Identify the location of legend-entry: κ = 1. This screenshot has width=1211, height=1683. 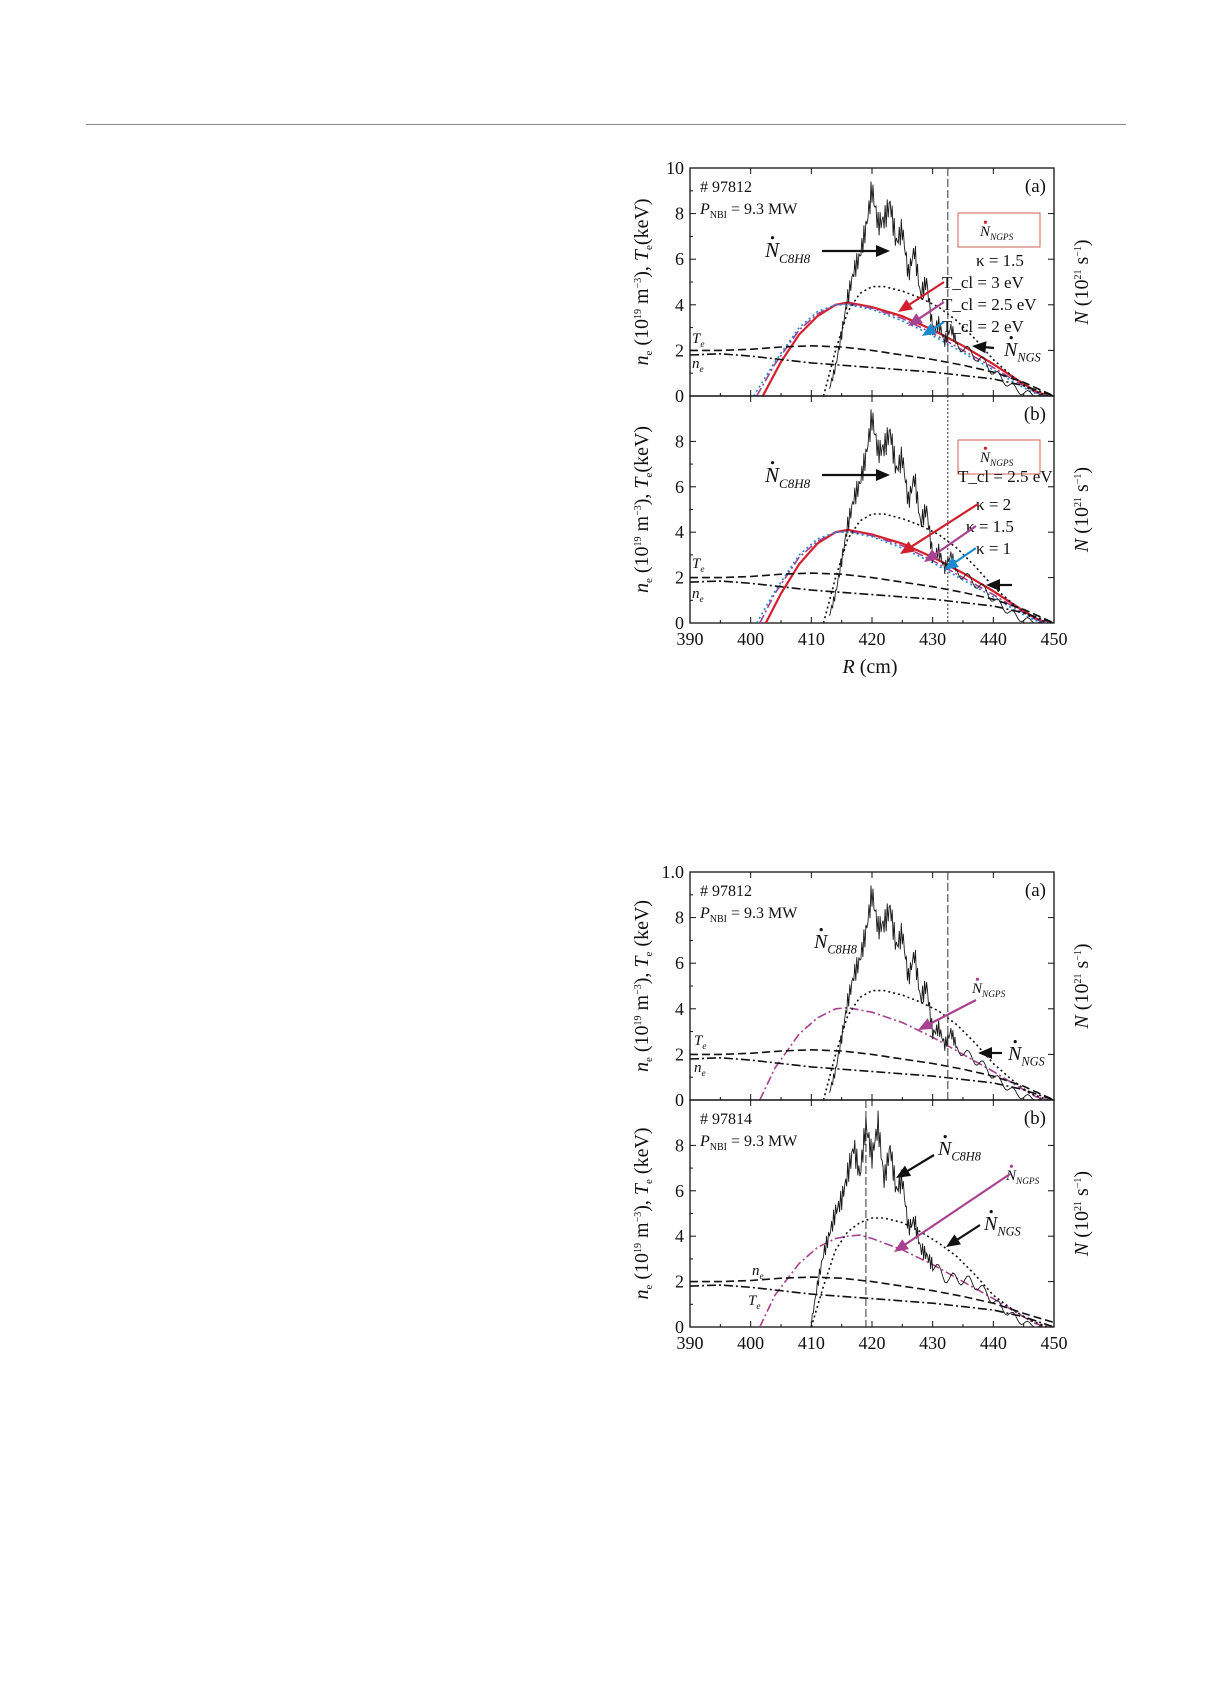
(993, 548).